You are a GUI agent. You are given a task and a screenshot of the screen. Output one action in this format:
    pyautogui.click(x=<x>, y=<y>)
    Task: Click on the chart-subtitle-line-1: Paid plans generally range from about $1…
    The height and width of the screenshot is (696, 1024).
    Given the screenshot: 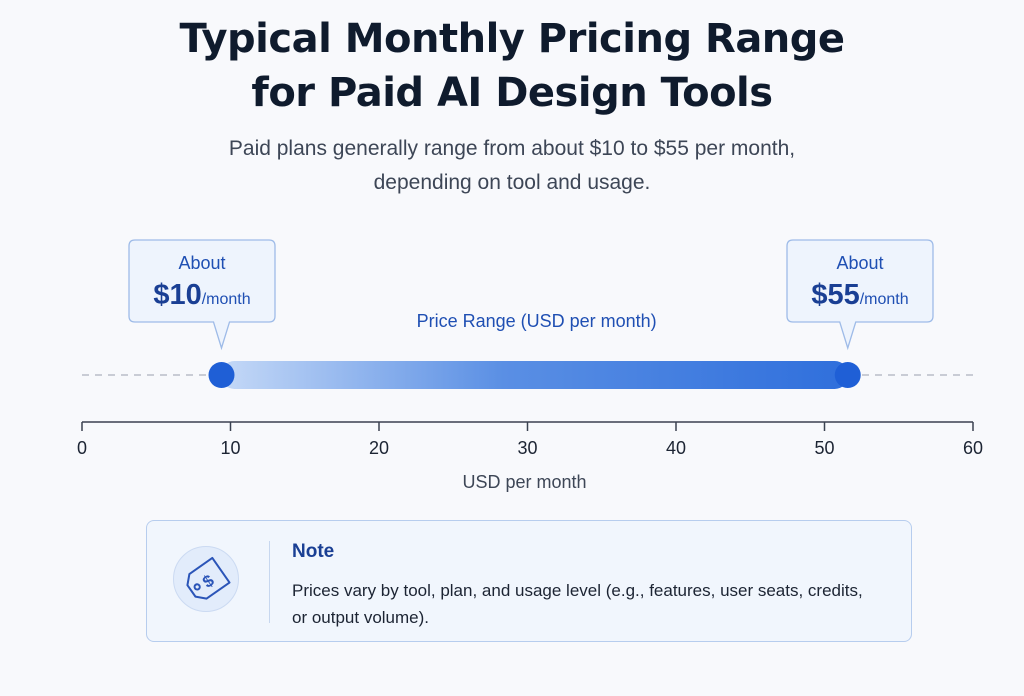 What is the action you would take?
    pyautogui.click(x=512, y=148)
    